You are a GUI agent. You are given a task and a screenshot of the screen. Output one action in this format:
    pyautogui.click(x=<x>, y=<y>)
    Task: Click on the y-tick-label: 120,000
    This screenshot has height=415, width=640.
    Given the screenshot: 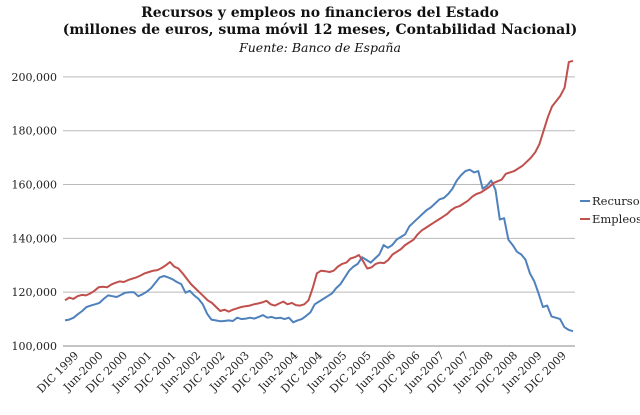 What is the action you would take?
    pyautogui.click(x=35, y=292)
    